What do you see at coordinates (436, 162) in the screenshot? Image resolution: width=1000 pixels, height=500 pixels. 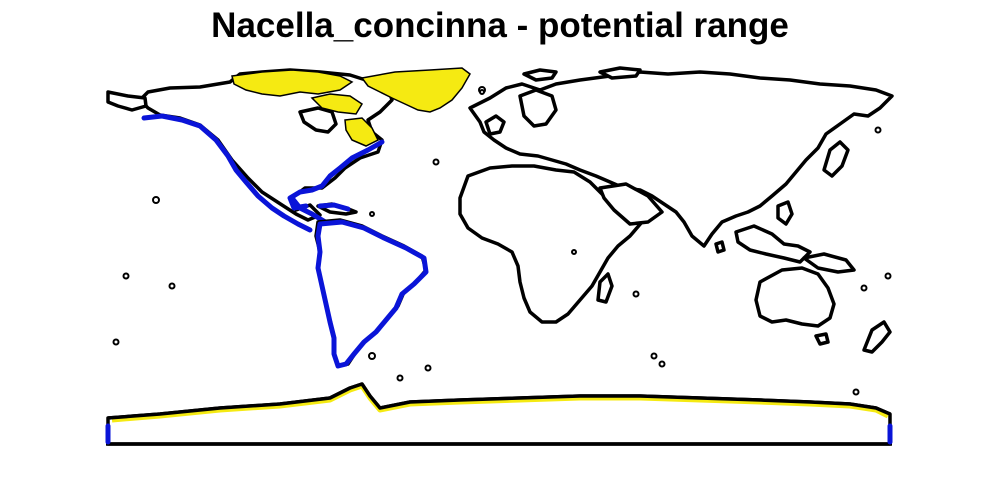 I see `island-azores` at bounding box center [436, 162].